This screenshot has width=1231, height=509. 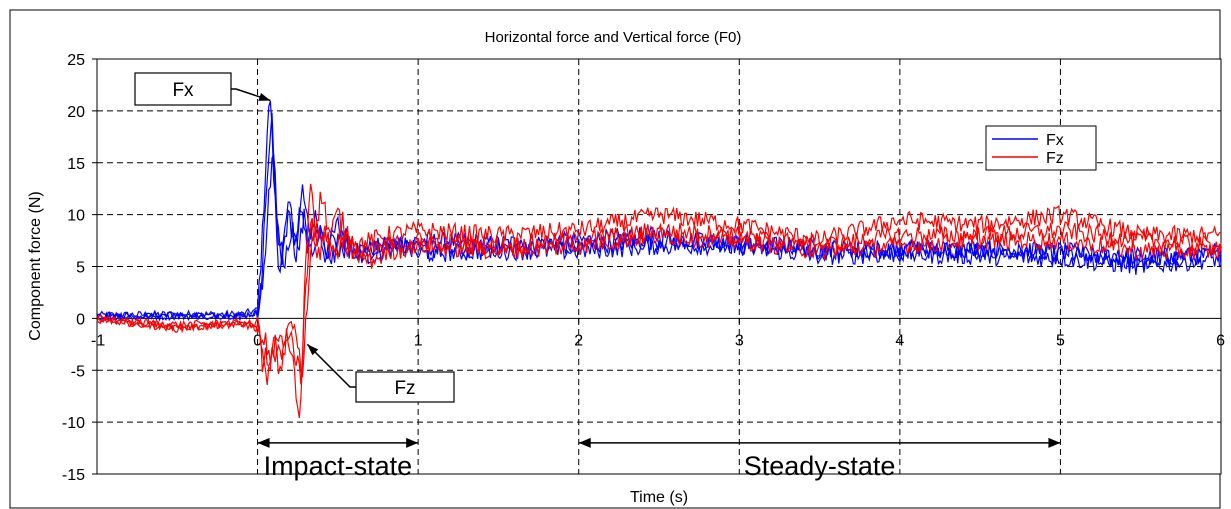 What do you see at coordinates (1060, 340) in the screenshot?
I see `x-tick-label: 5` at bounding box center [1060, 340].